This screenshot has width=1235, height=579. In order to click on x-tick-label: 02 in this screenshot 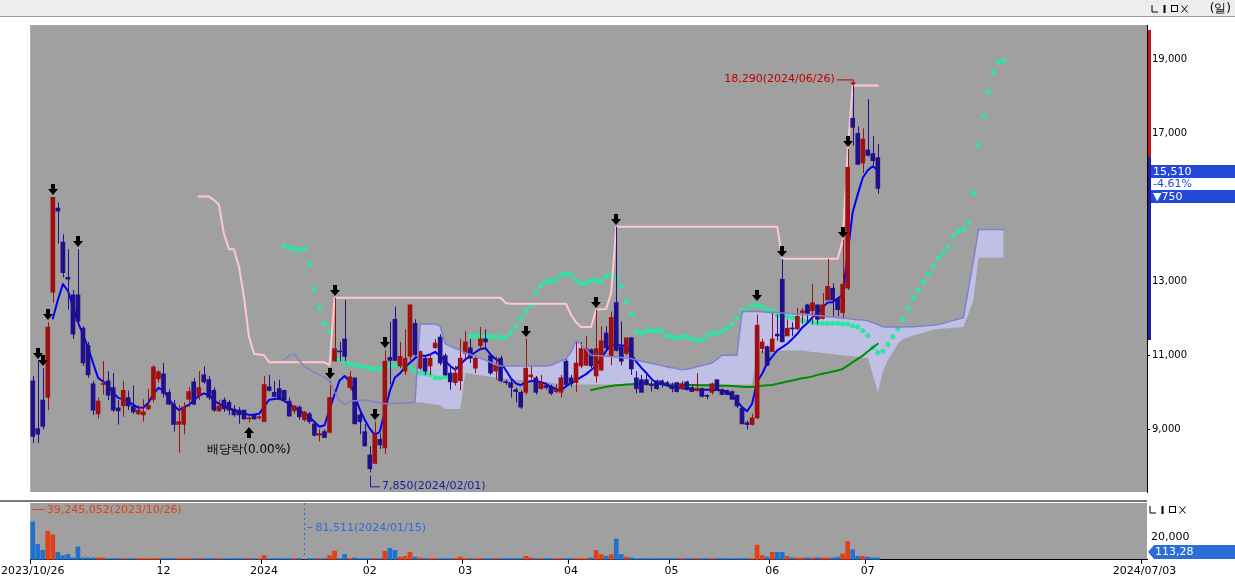, I will do `click(369, 571)`.